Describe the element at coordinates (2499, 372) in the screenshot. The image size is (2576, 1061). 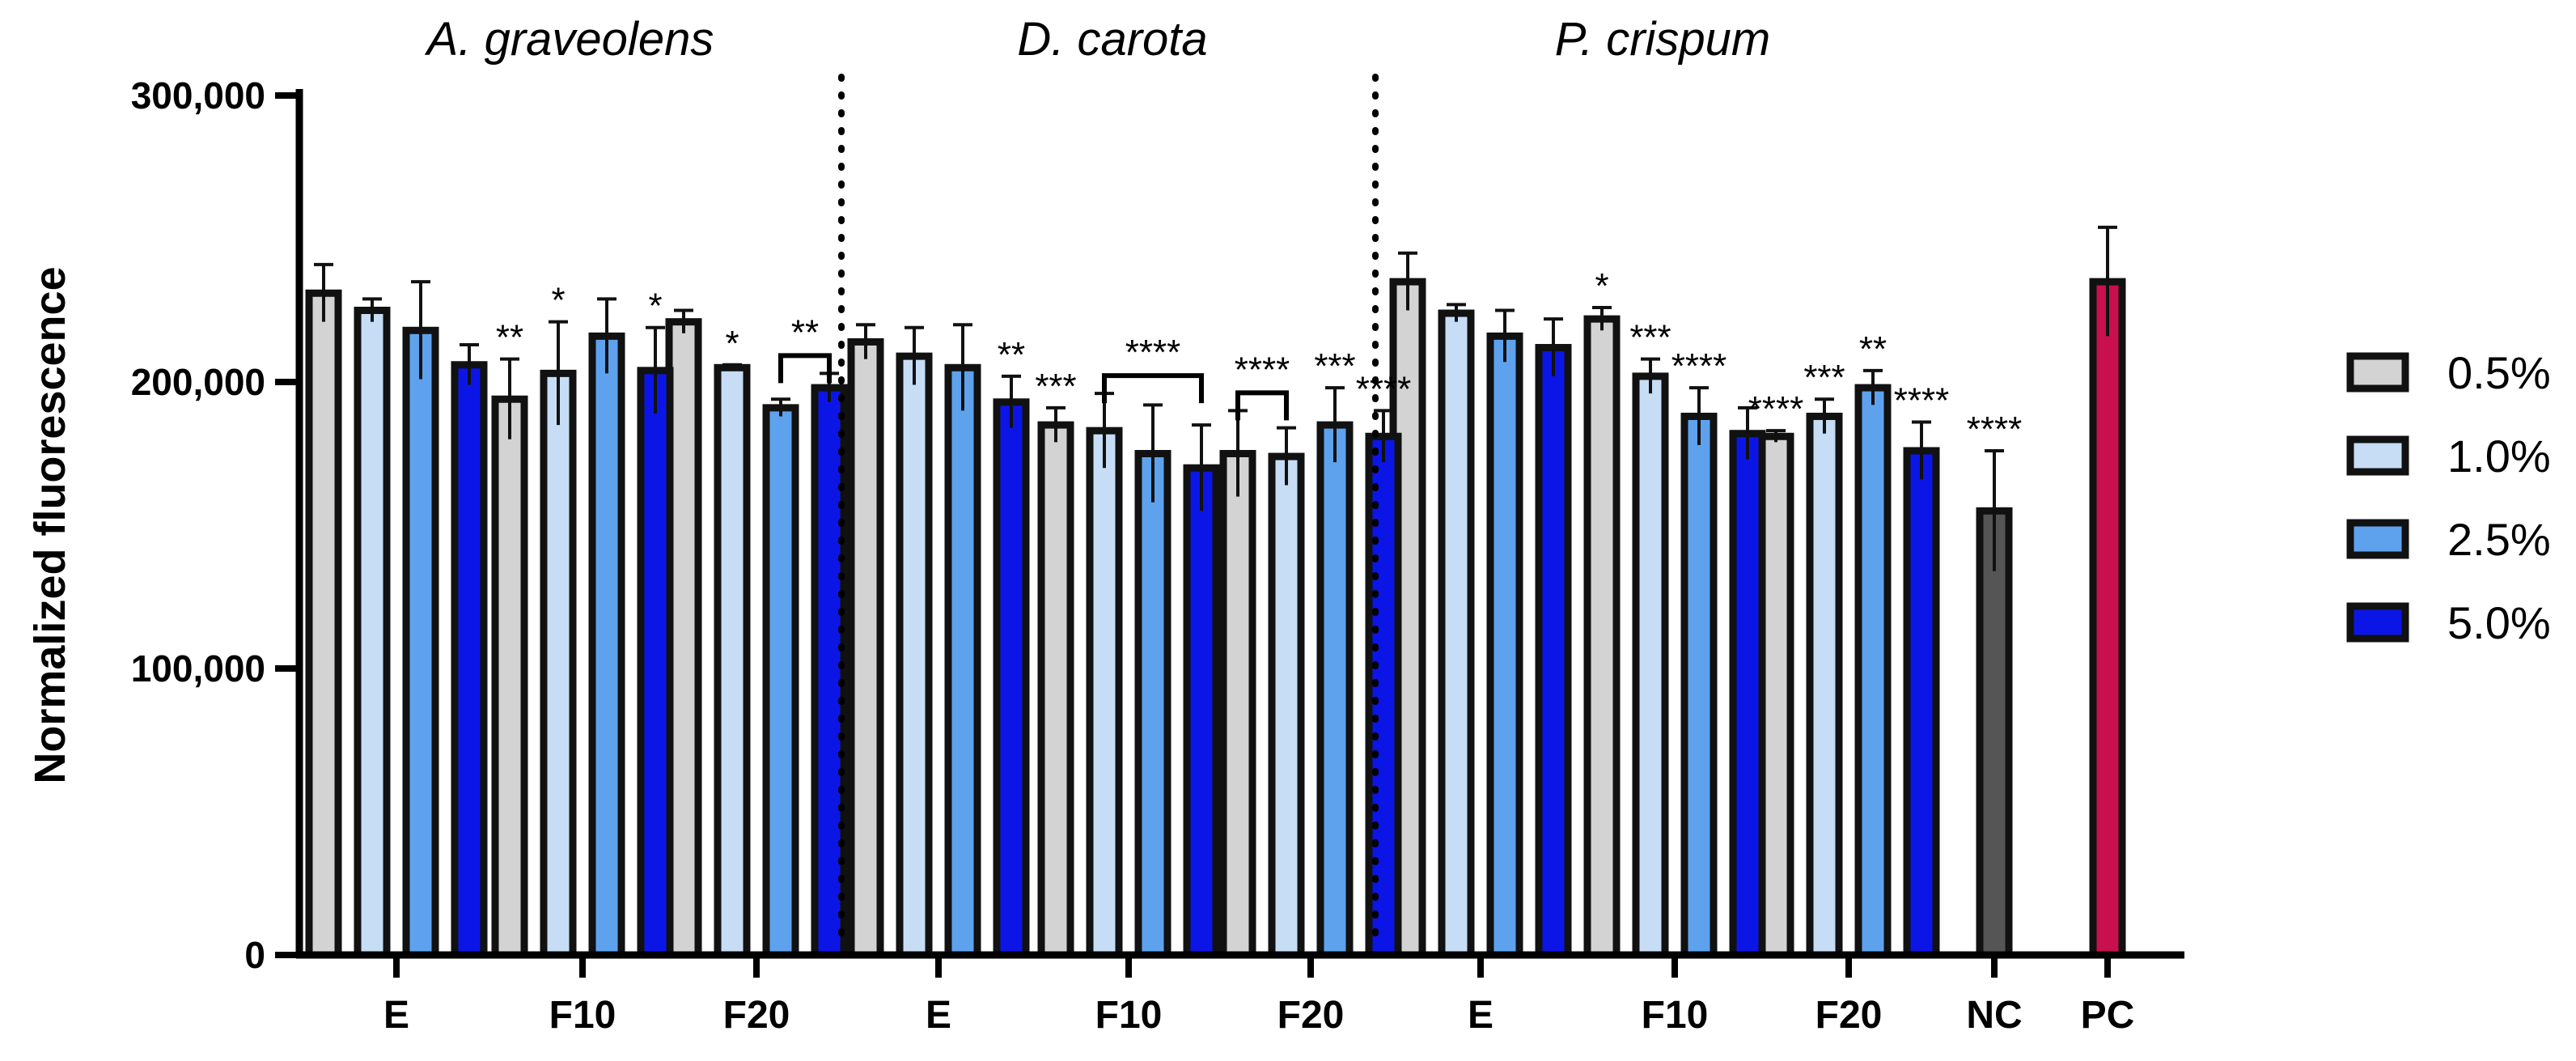
I see `legend-label: 0.5%` at that location.